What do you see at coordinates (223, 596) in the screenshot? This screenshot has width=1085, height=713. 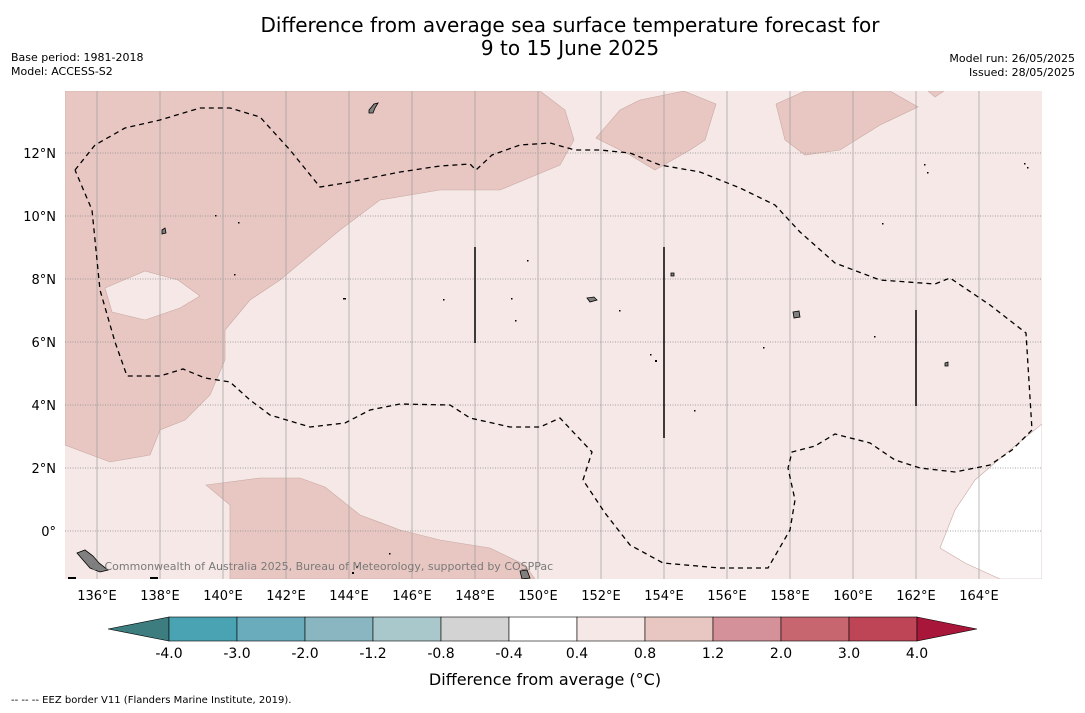 I see `lon-label: 140°E` at bounding box center [223, 596].